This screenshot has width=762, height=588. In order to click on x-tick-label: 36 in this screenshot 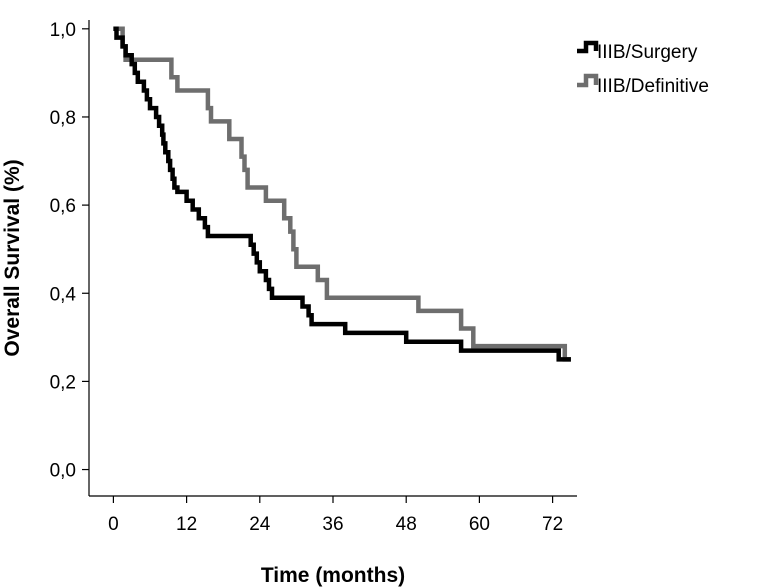, I will do `click(332, 524)`.